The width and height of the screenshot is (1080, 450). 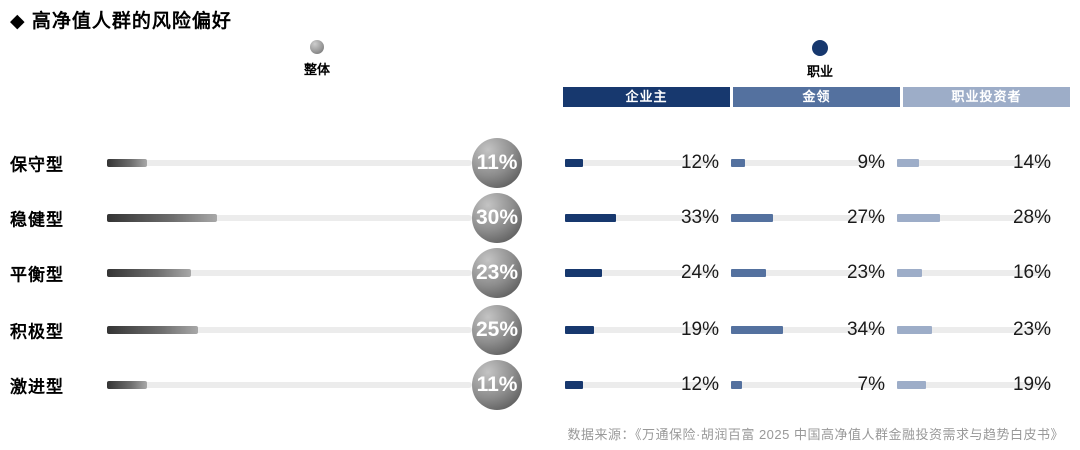 What do you see at coordinates (646, 97) in the screenshot?
I see `column-header-business-owner: 企业主` at bounding box center [646, 97].